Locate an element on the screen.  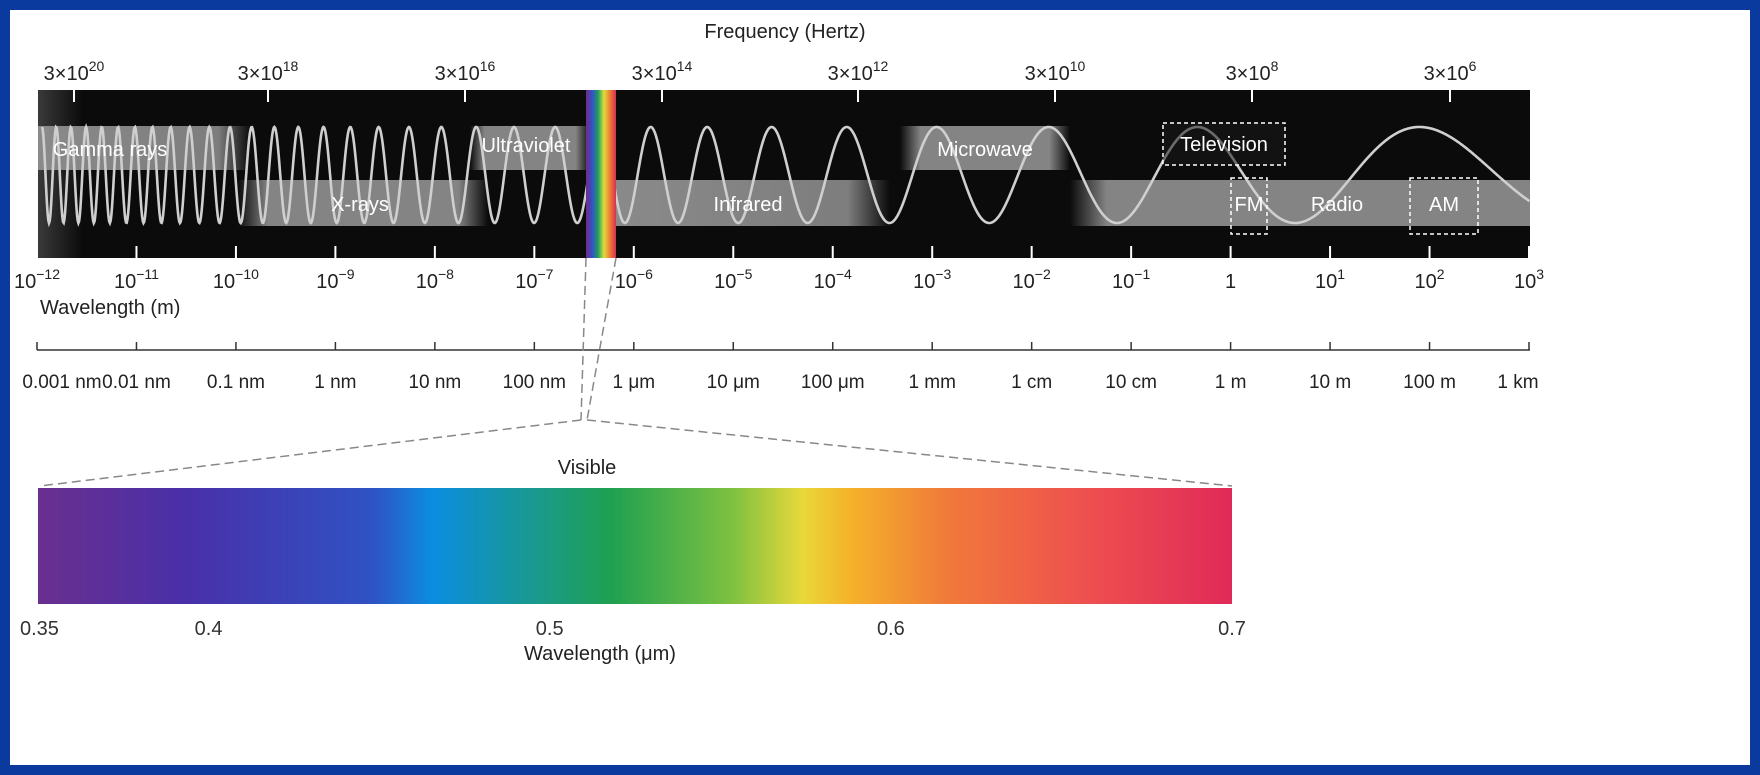
wavelength-tick-label: 10³ is located at coordinates (1529, 279).